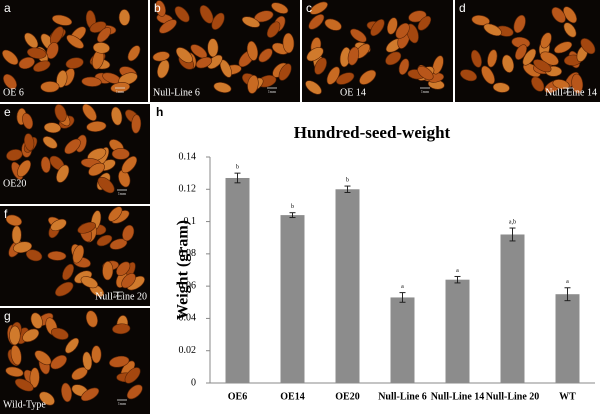 This screenshot has height=414, width=600. I want to click on panel-letter: h, so click(159, 112).